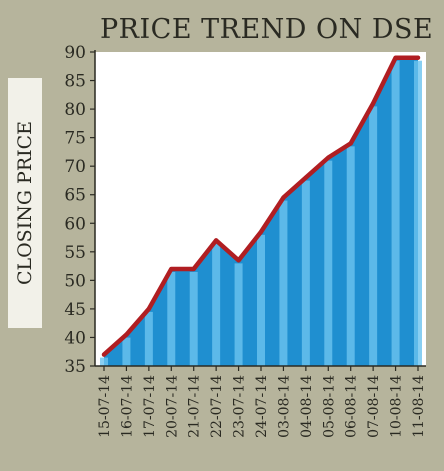 The image size is (444, 471). I want to click on y-tick-label: 70, so click(75, 167).